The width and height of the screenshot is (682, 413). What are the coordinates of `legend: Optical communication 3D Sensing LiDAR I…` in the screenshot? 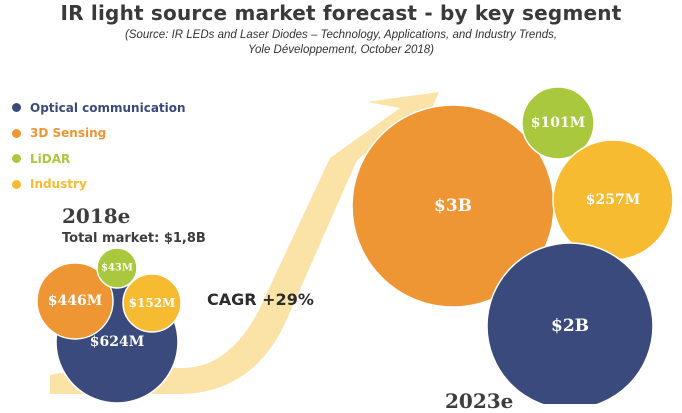 It's located at (99, 146).